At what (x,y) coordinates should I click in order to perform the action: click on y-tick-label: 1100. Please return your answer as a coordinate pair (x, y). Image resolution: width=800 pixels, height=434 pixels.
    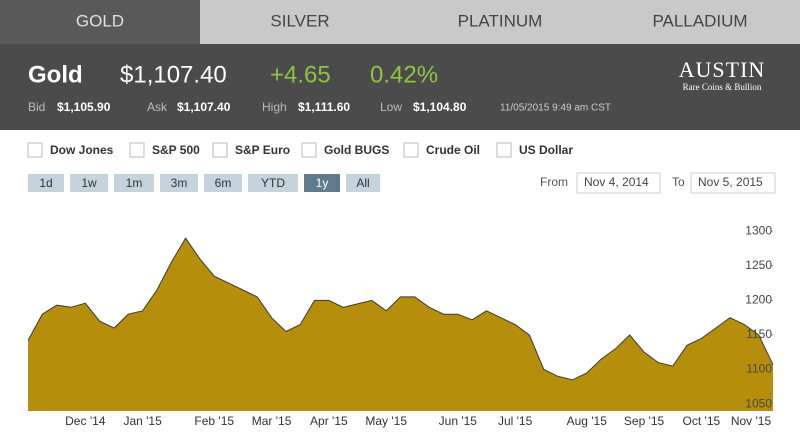
    Looking at the image, I should click on (759, 369).